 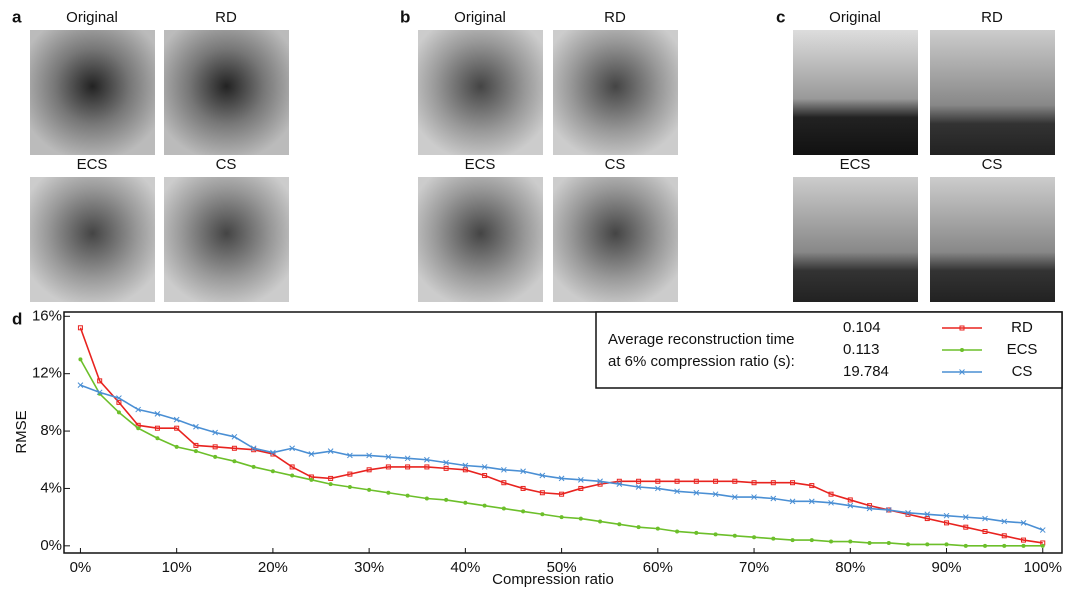 I want to click on legend-time: 0.113, so click(x=861, y=349).